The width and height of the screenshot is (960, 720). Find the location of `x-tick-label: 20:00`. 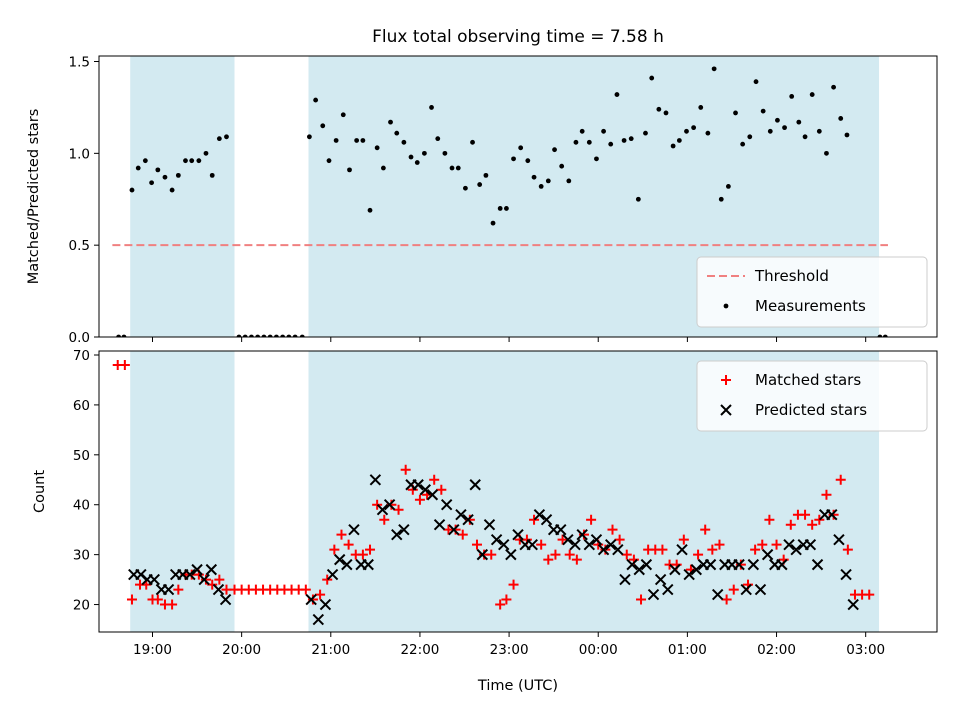

x-tick-label: 20:00 is located at coordinates (241, 650).